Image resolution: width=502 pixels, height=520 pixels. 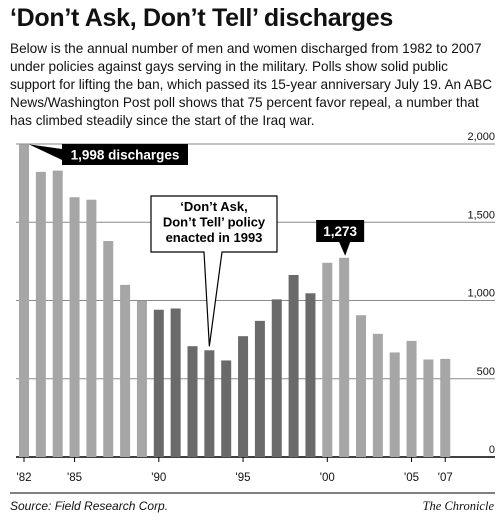 What do you see at coordinates (486, 372) in the screenshot?
I see `y-tick-label: 500` at bounding box center [486, 372].